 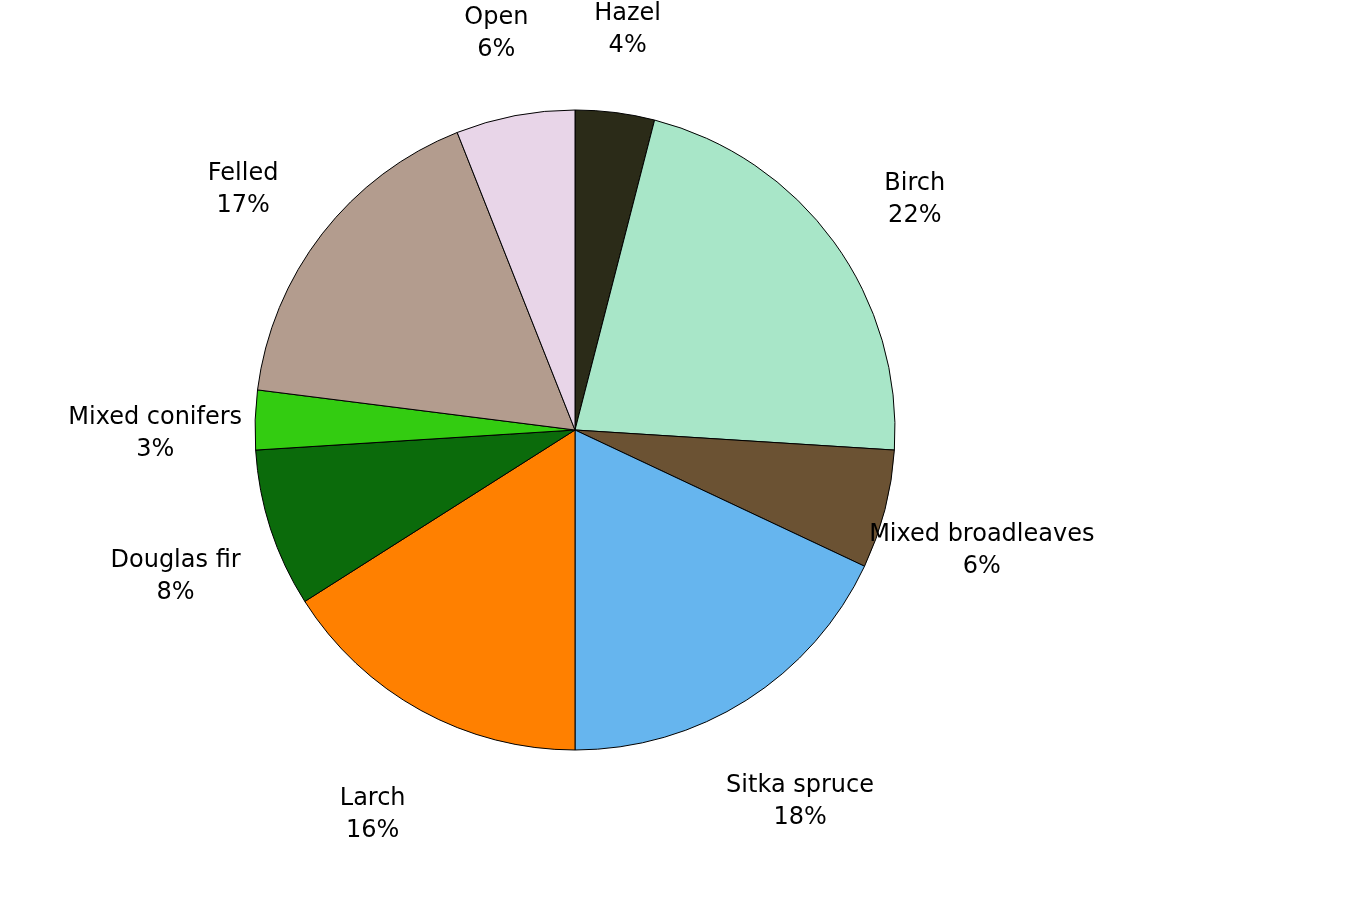 I want to click on data-label: 22%, so click(x=915, y=214).